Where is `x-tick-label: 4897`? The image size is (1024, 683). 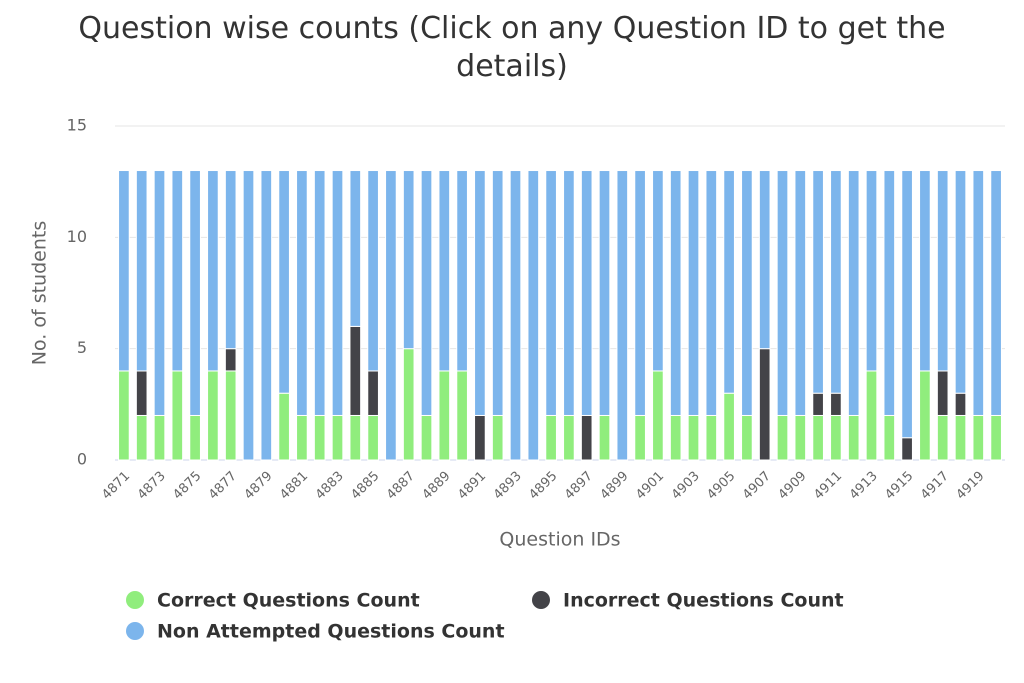
x-tick-label: 4897 is located at coordinates (579, 486).